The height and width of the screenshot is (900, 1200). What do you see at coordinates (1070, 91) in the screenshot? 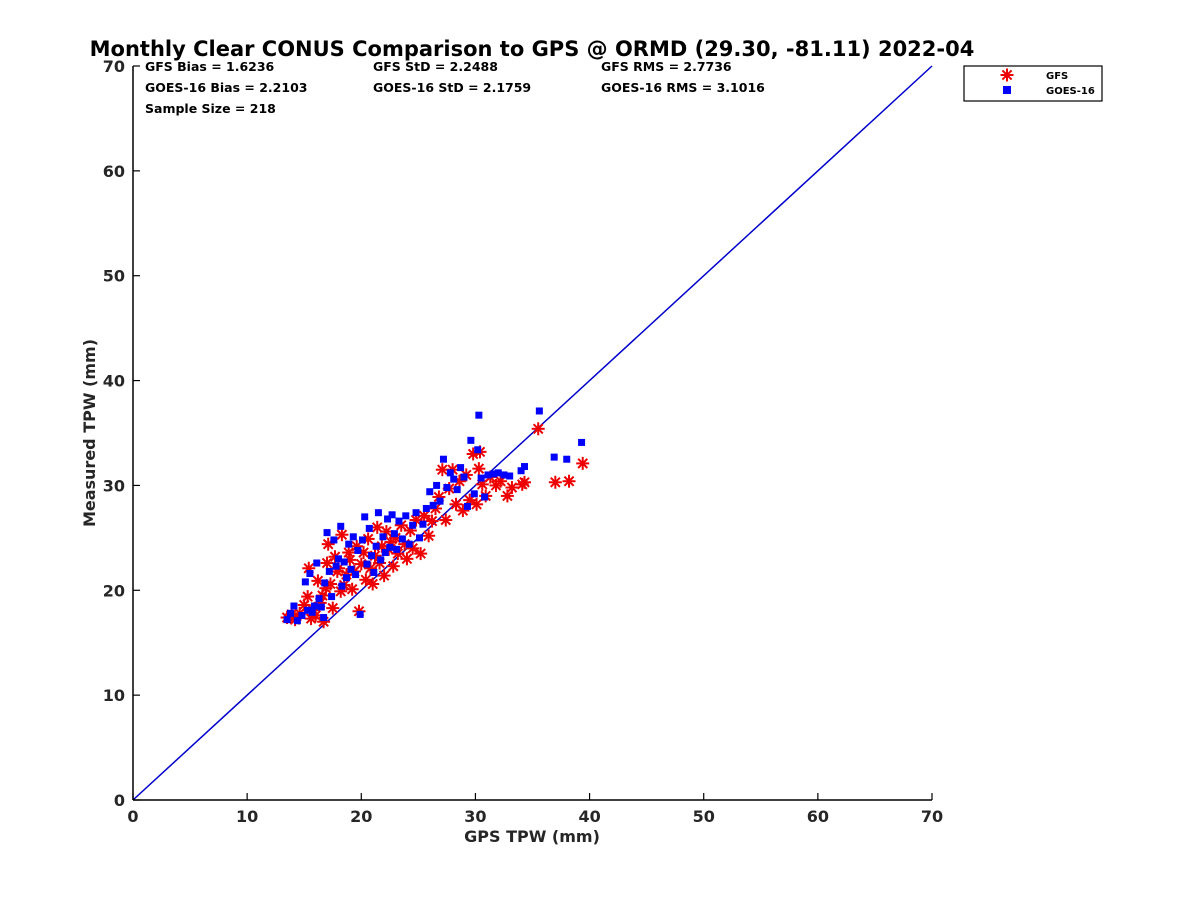
I see `legend-goes16-label: GOES-16` at bounding box center [1070, 91].